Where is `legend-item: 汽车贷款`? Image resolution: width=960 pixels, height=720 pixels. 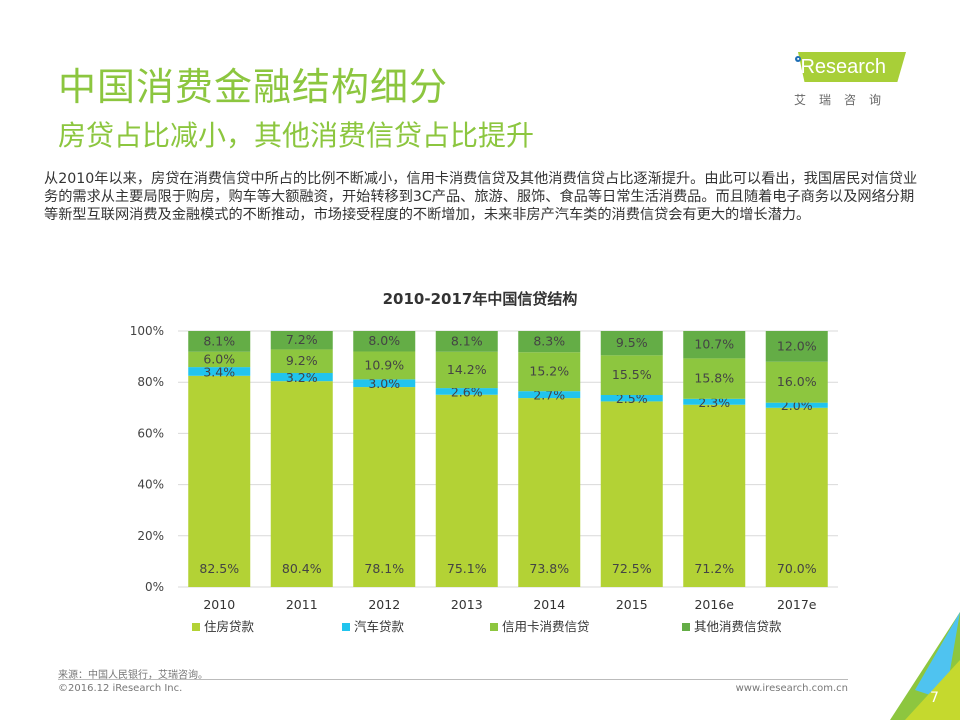
legend-item: 汽车贷款 is located at coordinates (373, 625).